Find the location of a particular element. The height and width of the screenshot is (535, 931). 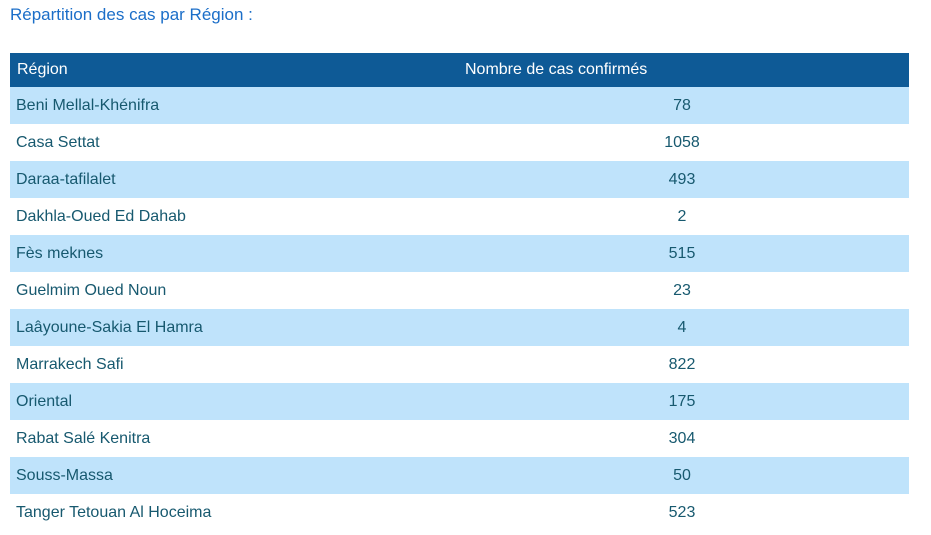

table-row: Marrakech Safi 822 is located at coordinates (459, 364).